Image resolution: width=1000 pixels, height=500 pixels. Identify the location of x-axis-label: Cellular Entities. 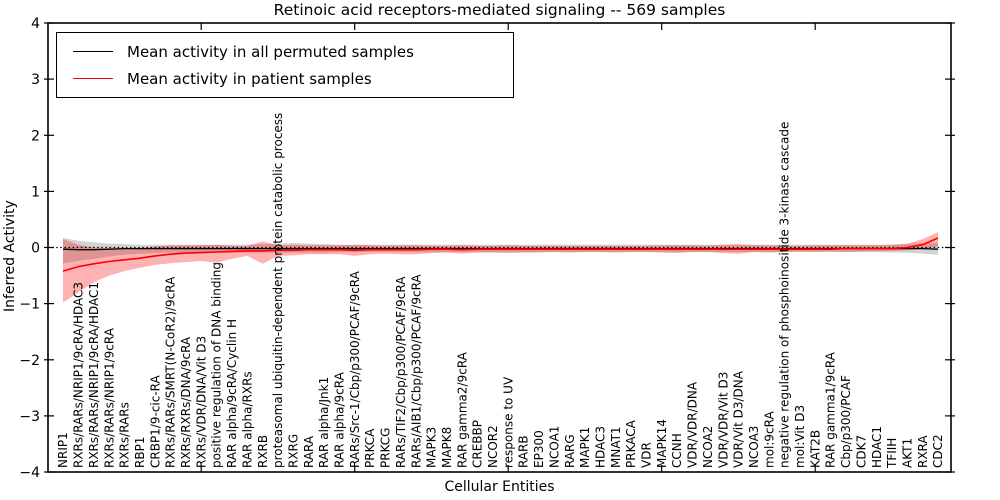
(499, 487).